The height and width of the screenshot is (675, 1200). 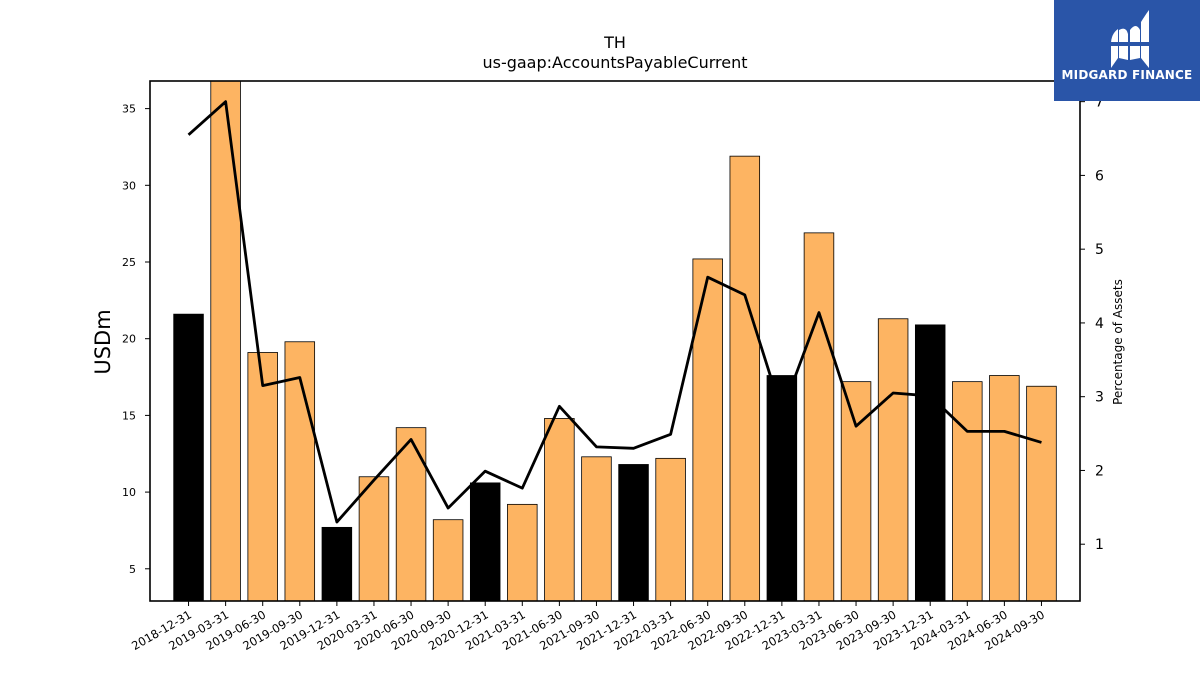 I want to click on y2-tick-label: 4, so click(x=1099, y=324).